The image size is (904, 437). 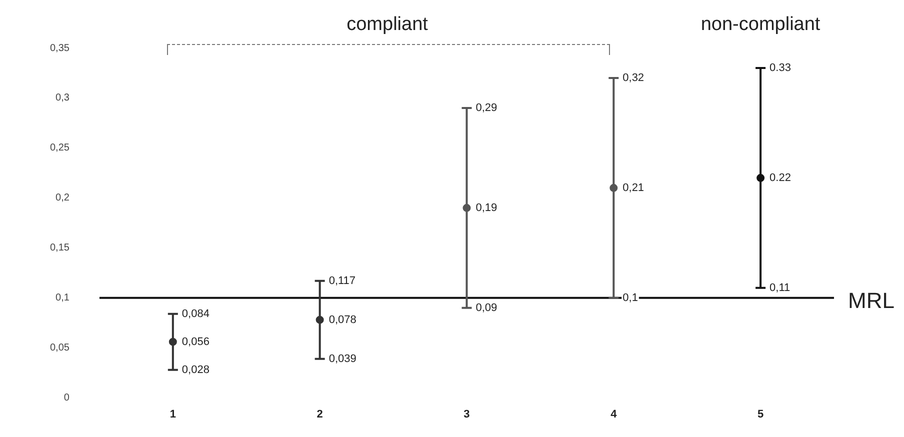 What do you see at coordinates (780, 68) in the screenshot?
I see `annotation: 0.33` at bounding box center [780, 68].